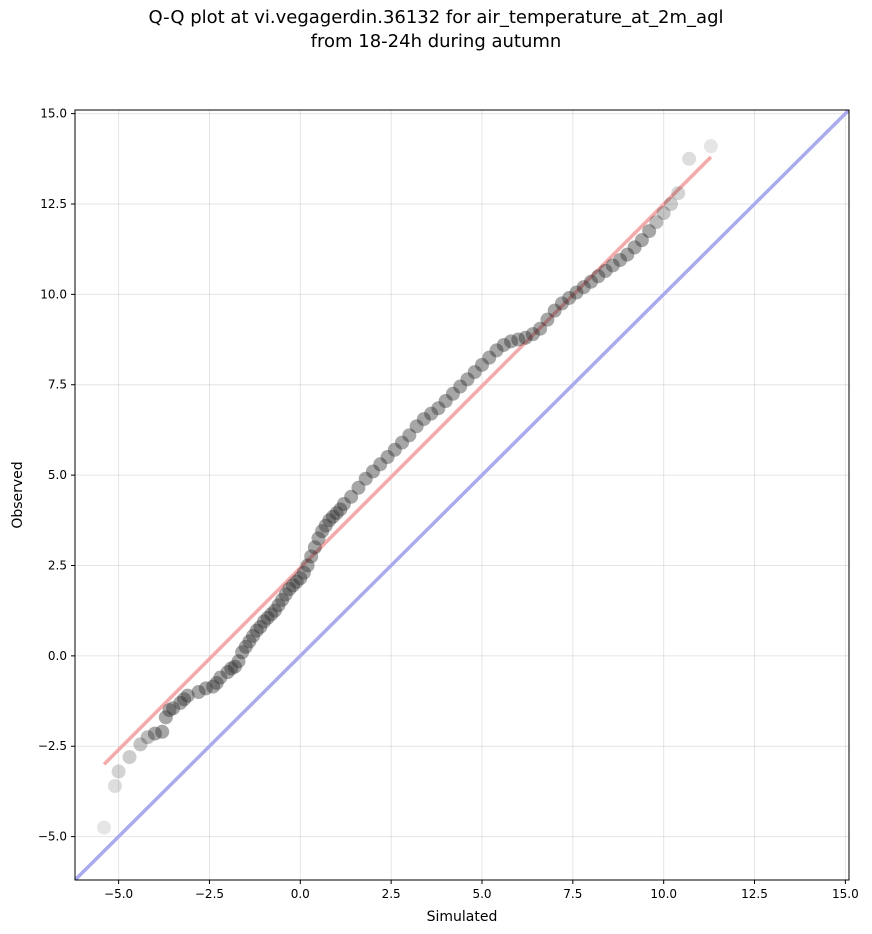 This screenshot has width=872, height=934. I want to click on y-tick-label: −5.0, so click(52, 837).